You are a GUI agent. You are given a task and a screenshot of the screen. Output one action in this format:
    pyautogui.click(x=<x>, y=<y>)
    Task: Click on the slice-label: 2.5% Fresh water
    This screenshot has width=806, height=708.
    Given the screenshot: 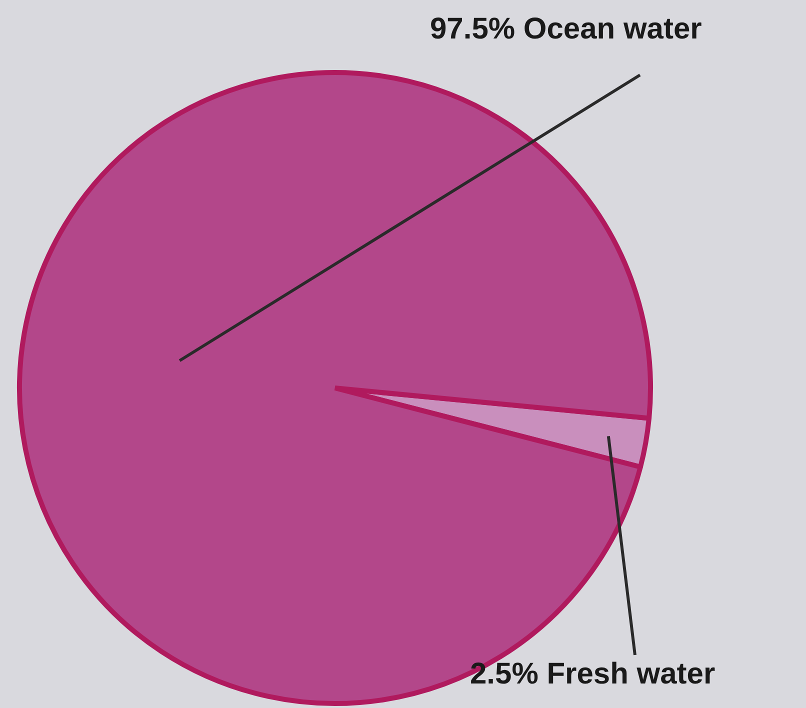 What is the action you would take?
    pyautogui.click(x=593, y=673)
    